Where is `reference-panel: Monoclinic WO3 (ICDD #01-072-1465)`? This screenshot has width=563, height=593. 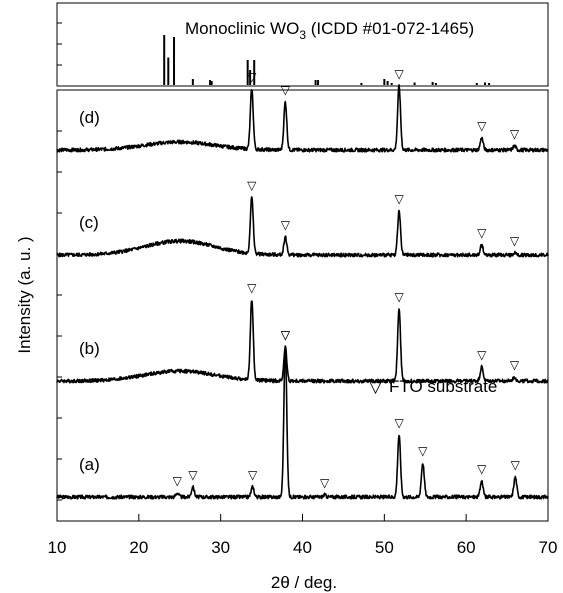 reference-panel: Monoclinic WO3 (ICDD #01-072-1465) is located at coordinates (302, 44).